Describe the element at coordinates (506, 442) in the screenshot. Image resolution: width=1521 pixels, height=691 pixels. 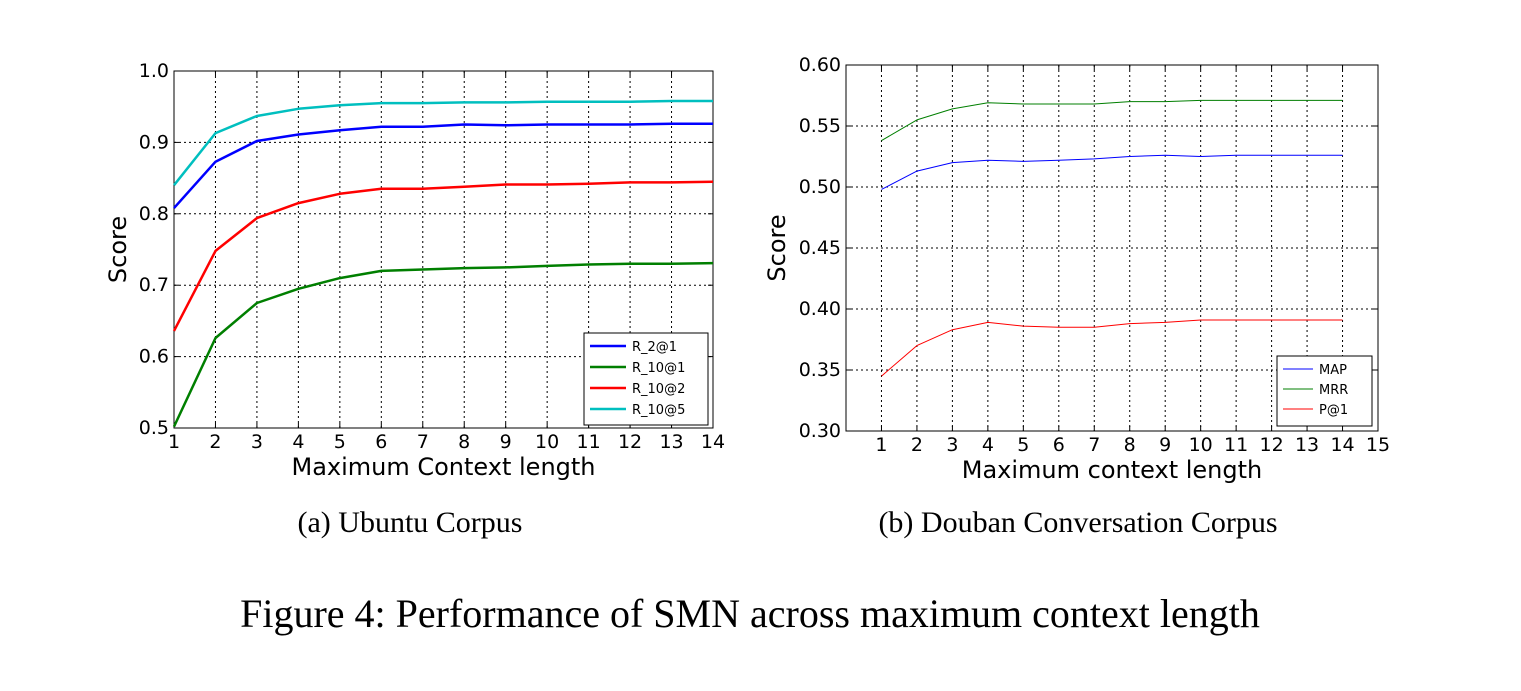
I see `ubuntu-x-tick-label: 9` at that location.